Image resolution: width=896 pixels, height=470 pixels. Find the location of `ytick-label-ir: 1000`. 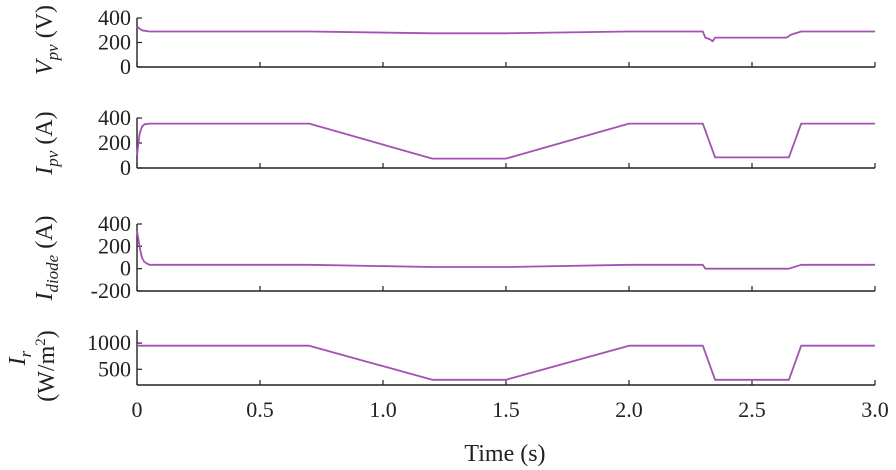

ytick-label-ir: 1000 is located at coordinates (109, 342).